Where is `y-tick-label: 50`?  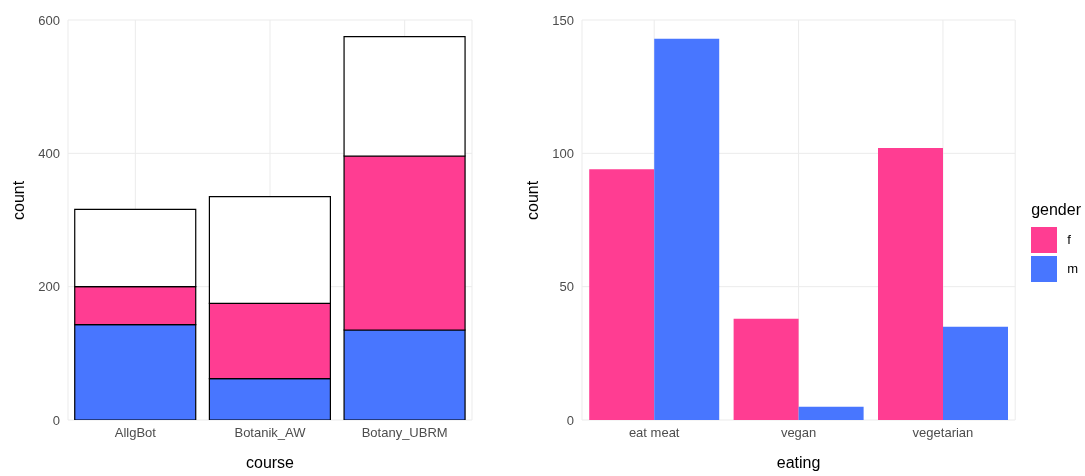
y-tick-label: 50 is located at coordinates (566, 287).